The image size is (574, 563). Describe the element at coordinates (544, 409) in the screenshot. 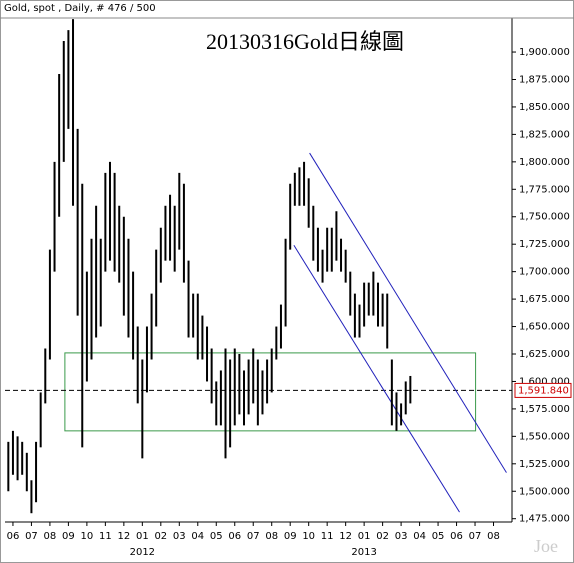

I see `y-tick-label: 1,575.000` at that location.